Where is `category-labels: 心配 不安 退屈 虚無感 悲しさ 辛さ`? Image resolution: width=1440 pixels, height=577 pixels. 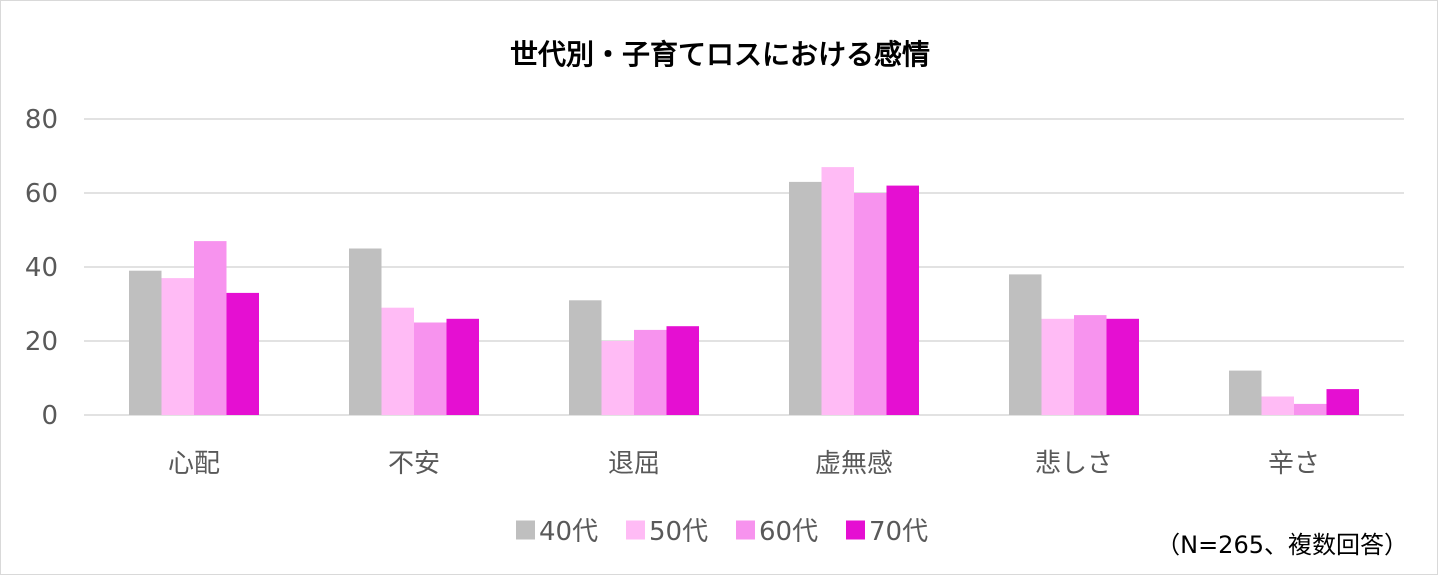 category-labels: 心配 不安 退屈 虚無感 悲しさ 辛さ is located at coordinates (744, 464).